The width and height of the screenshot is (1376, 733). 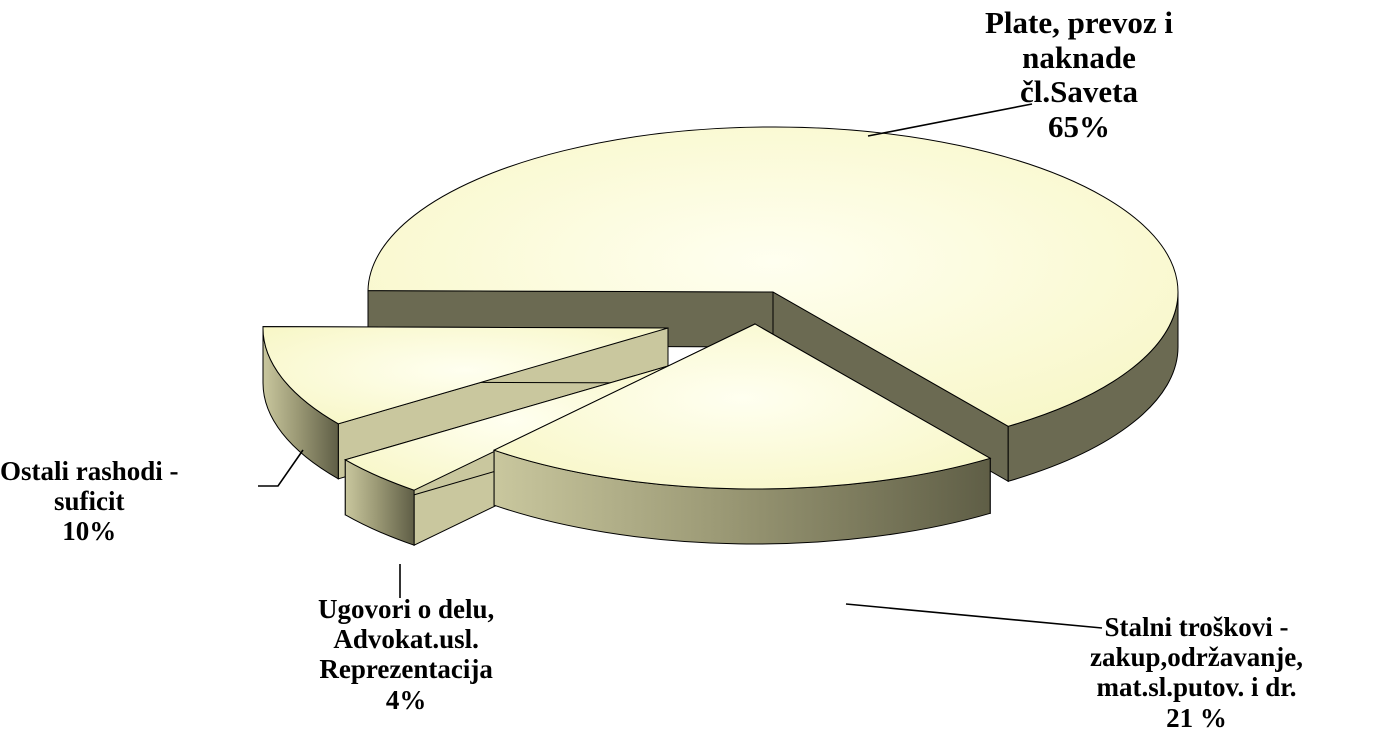 I want to click on slice-label-line: 65%, so click(x=1078, y=127).